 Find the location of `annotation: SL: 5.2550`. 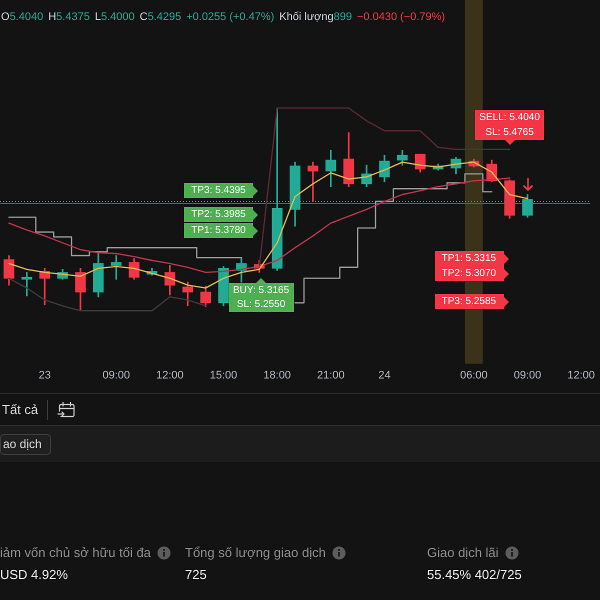

annotation: SL: 5.2550 is located at coordinates (261, 304).